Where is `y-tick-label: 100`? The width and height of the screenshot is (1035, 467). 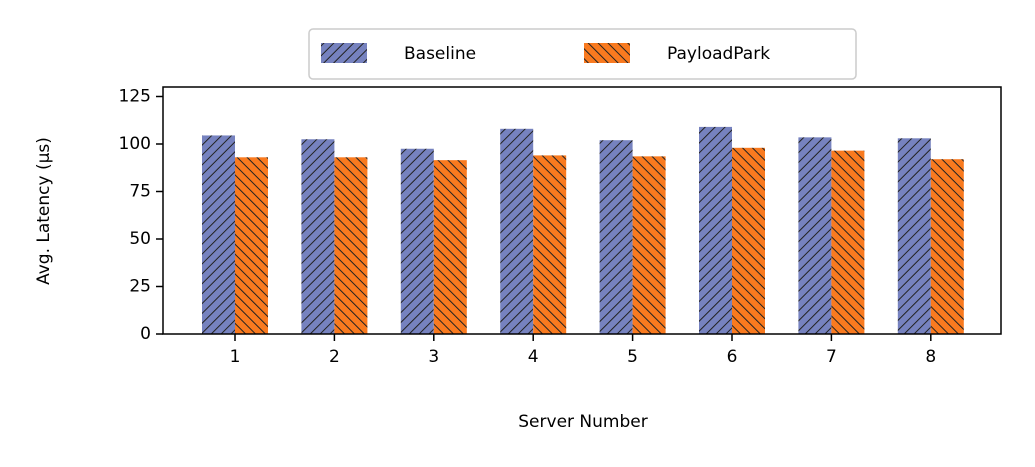
y-tick-label: 100 is located at coordinates (135, 144).